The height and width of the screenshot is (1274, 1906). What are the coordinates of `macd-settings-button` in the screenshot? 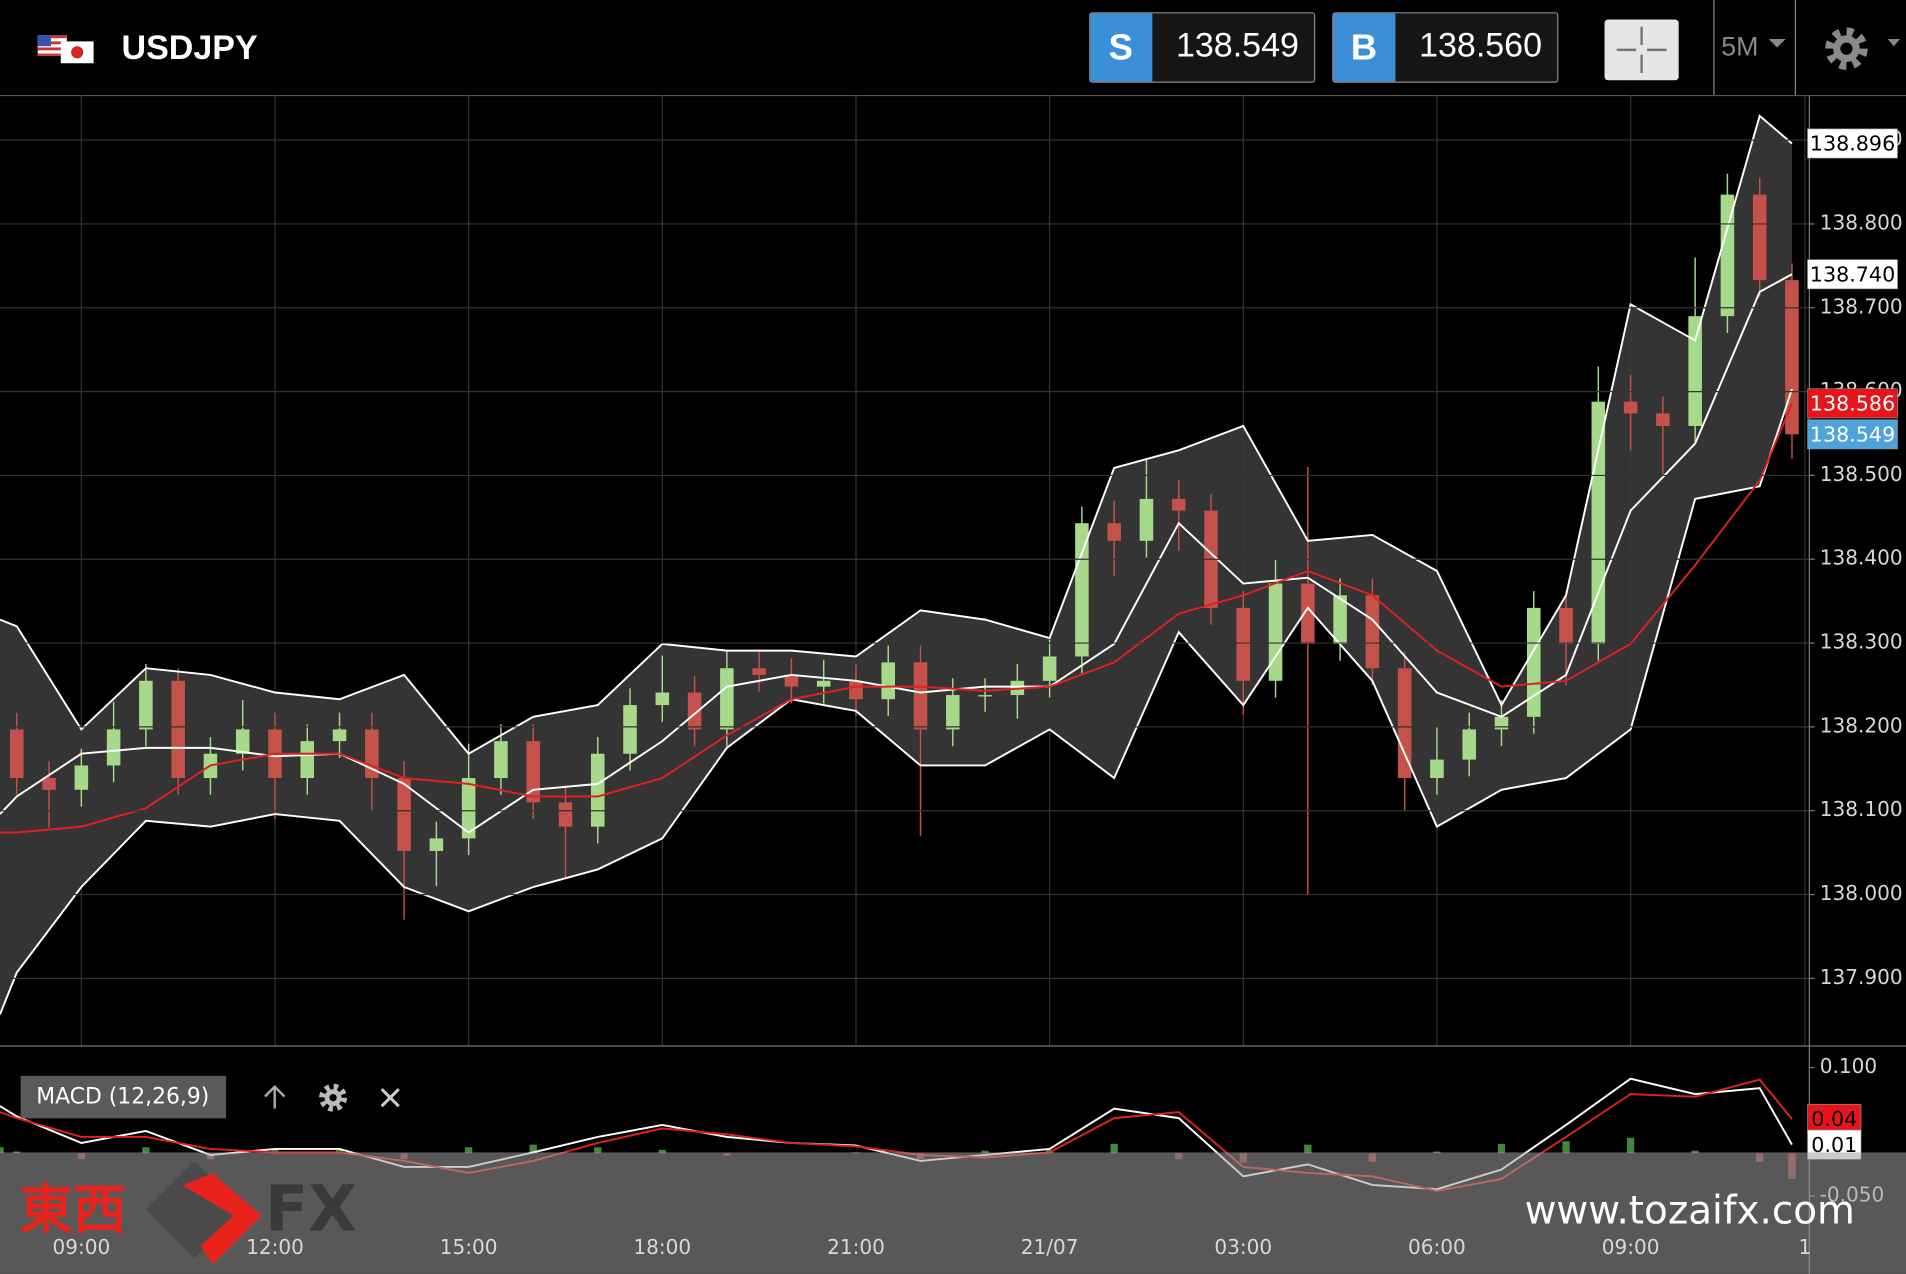 It's located at (333, 1097).